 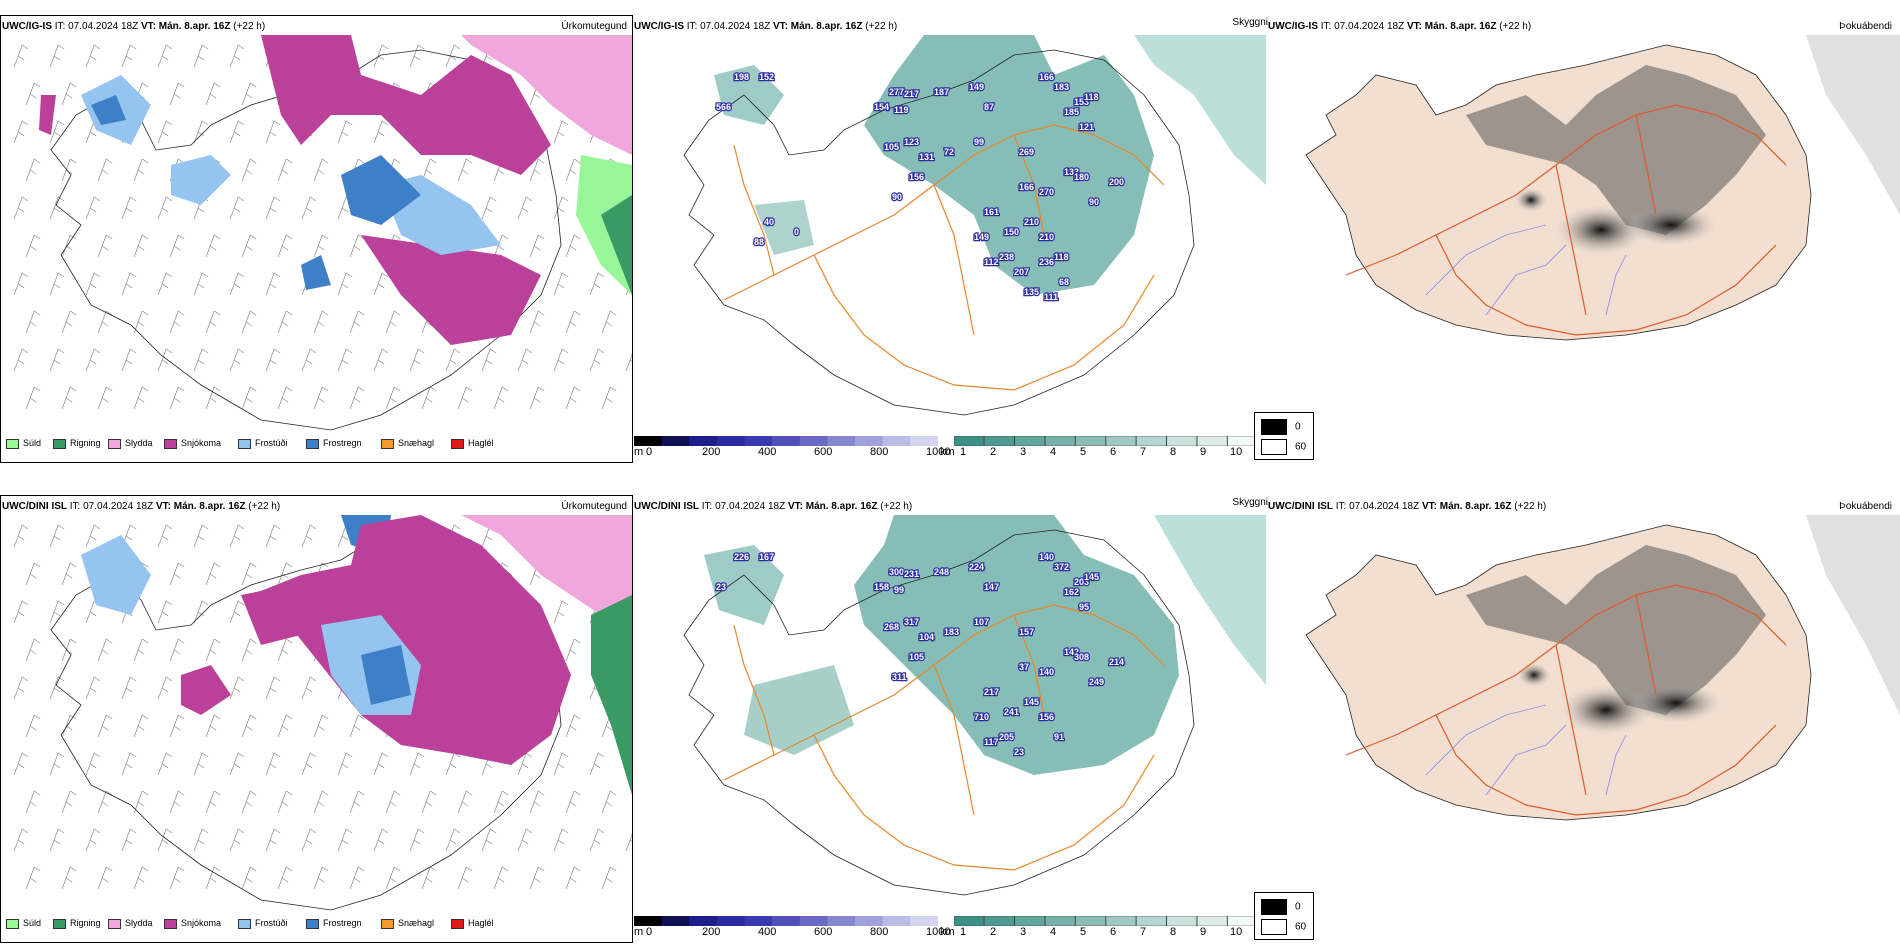 What do you see at coordinates (944, 737) in the screenshot?
I see `road-network` at bounding box center [944, 737].